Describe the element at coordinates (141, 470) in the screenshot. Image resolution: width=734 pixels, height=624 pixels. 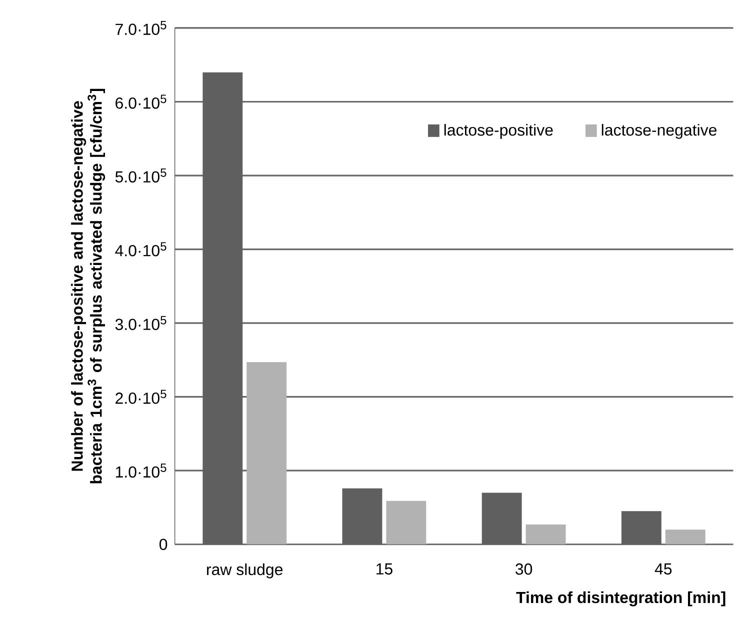
I see `y-tick-label: 1.0·10$^{5}$` at that location.